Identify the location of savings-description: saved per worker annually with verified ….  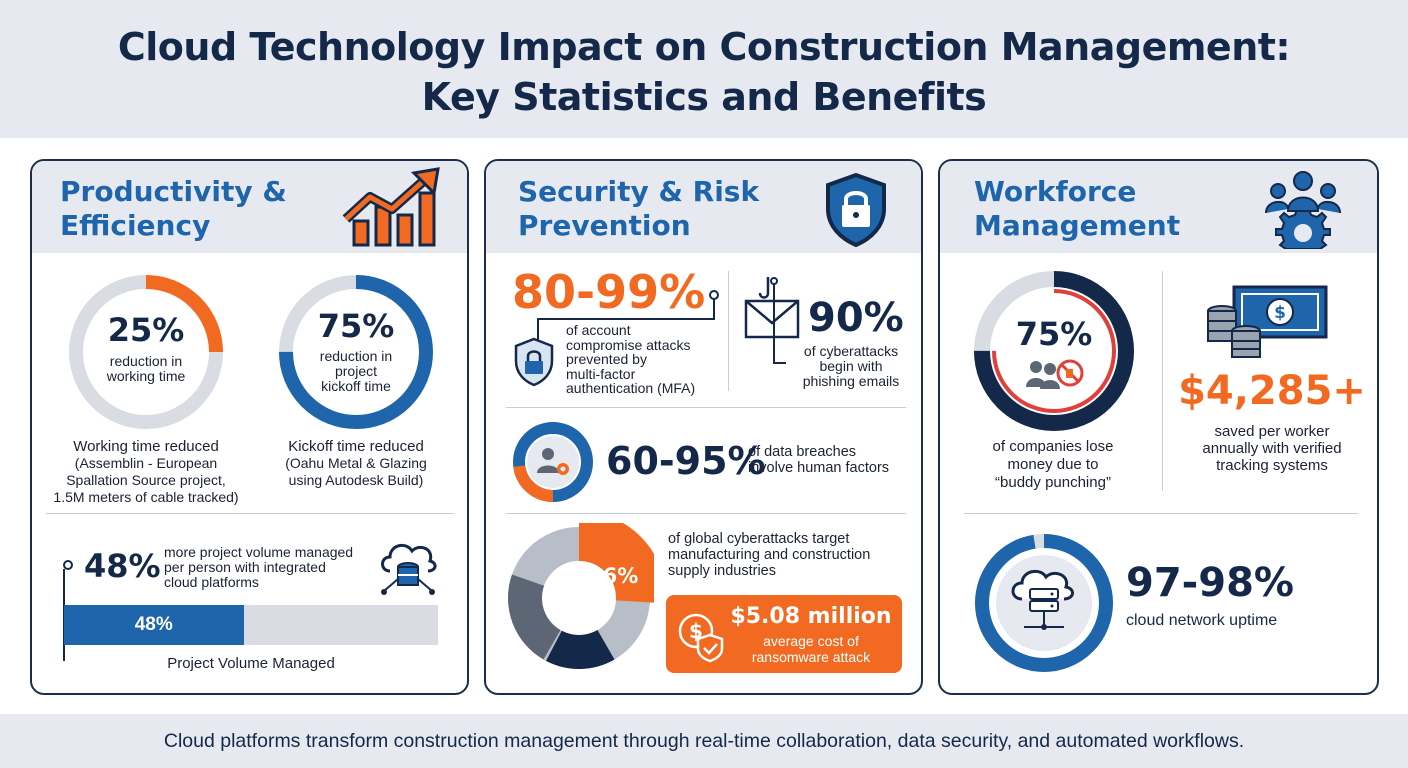
(1272, 448).